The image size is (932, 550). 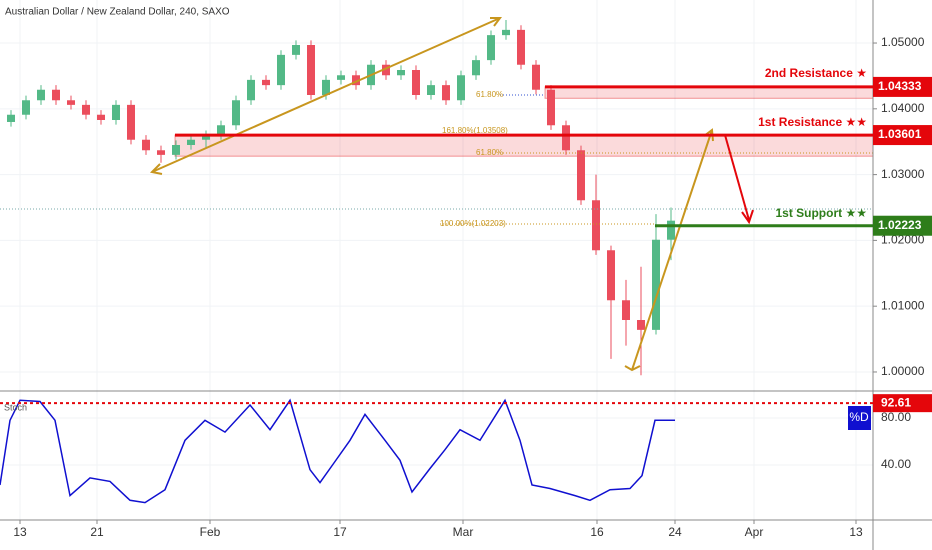 I want to click on fib-label: 161.80%(1.03508), so click(x=475, y=130).